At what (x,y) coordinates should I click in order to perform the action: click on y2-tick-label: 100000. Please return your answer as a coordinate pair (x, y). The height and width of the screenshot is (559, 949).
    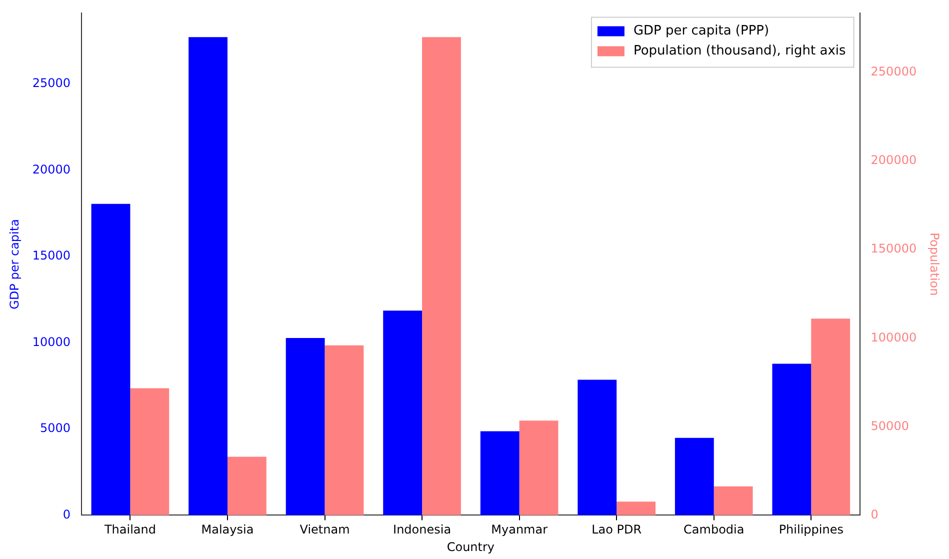
    Looking at the image, I should click on (893, 337).